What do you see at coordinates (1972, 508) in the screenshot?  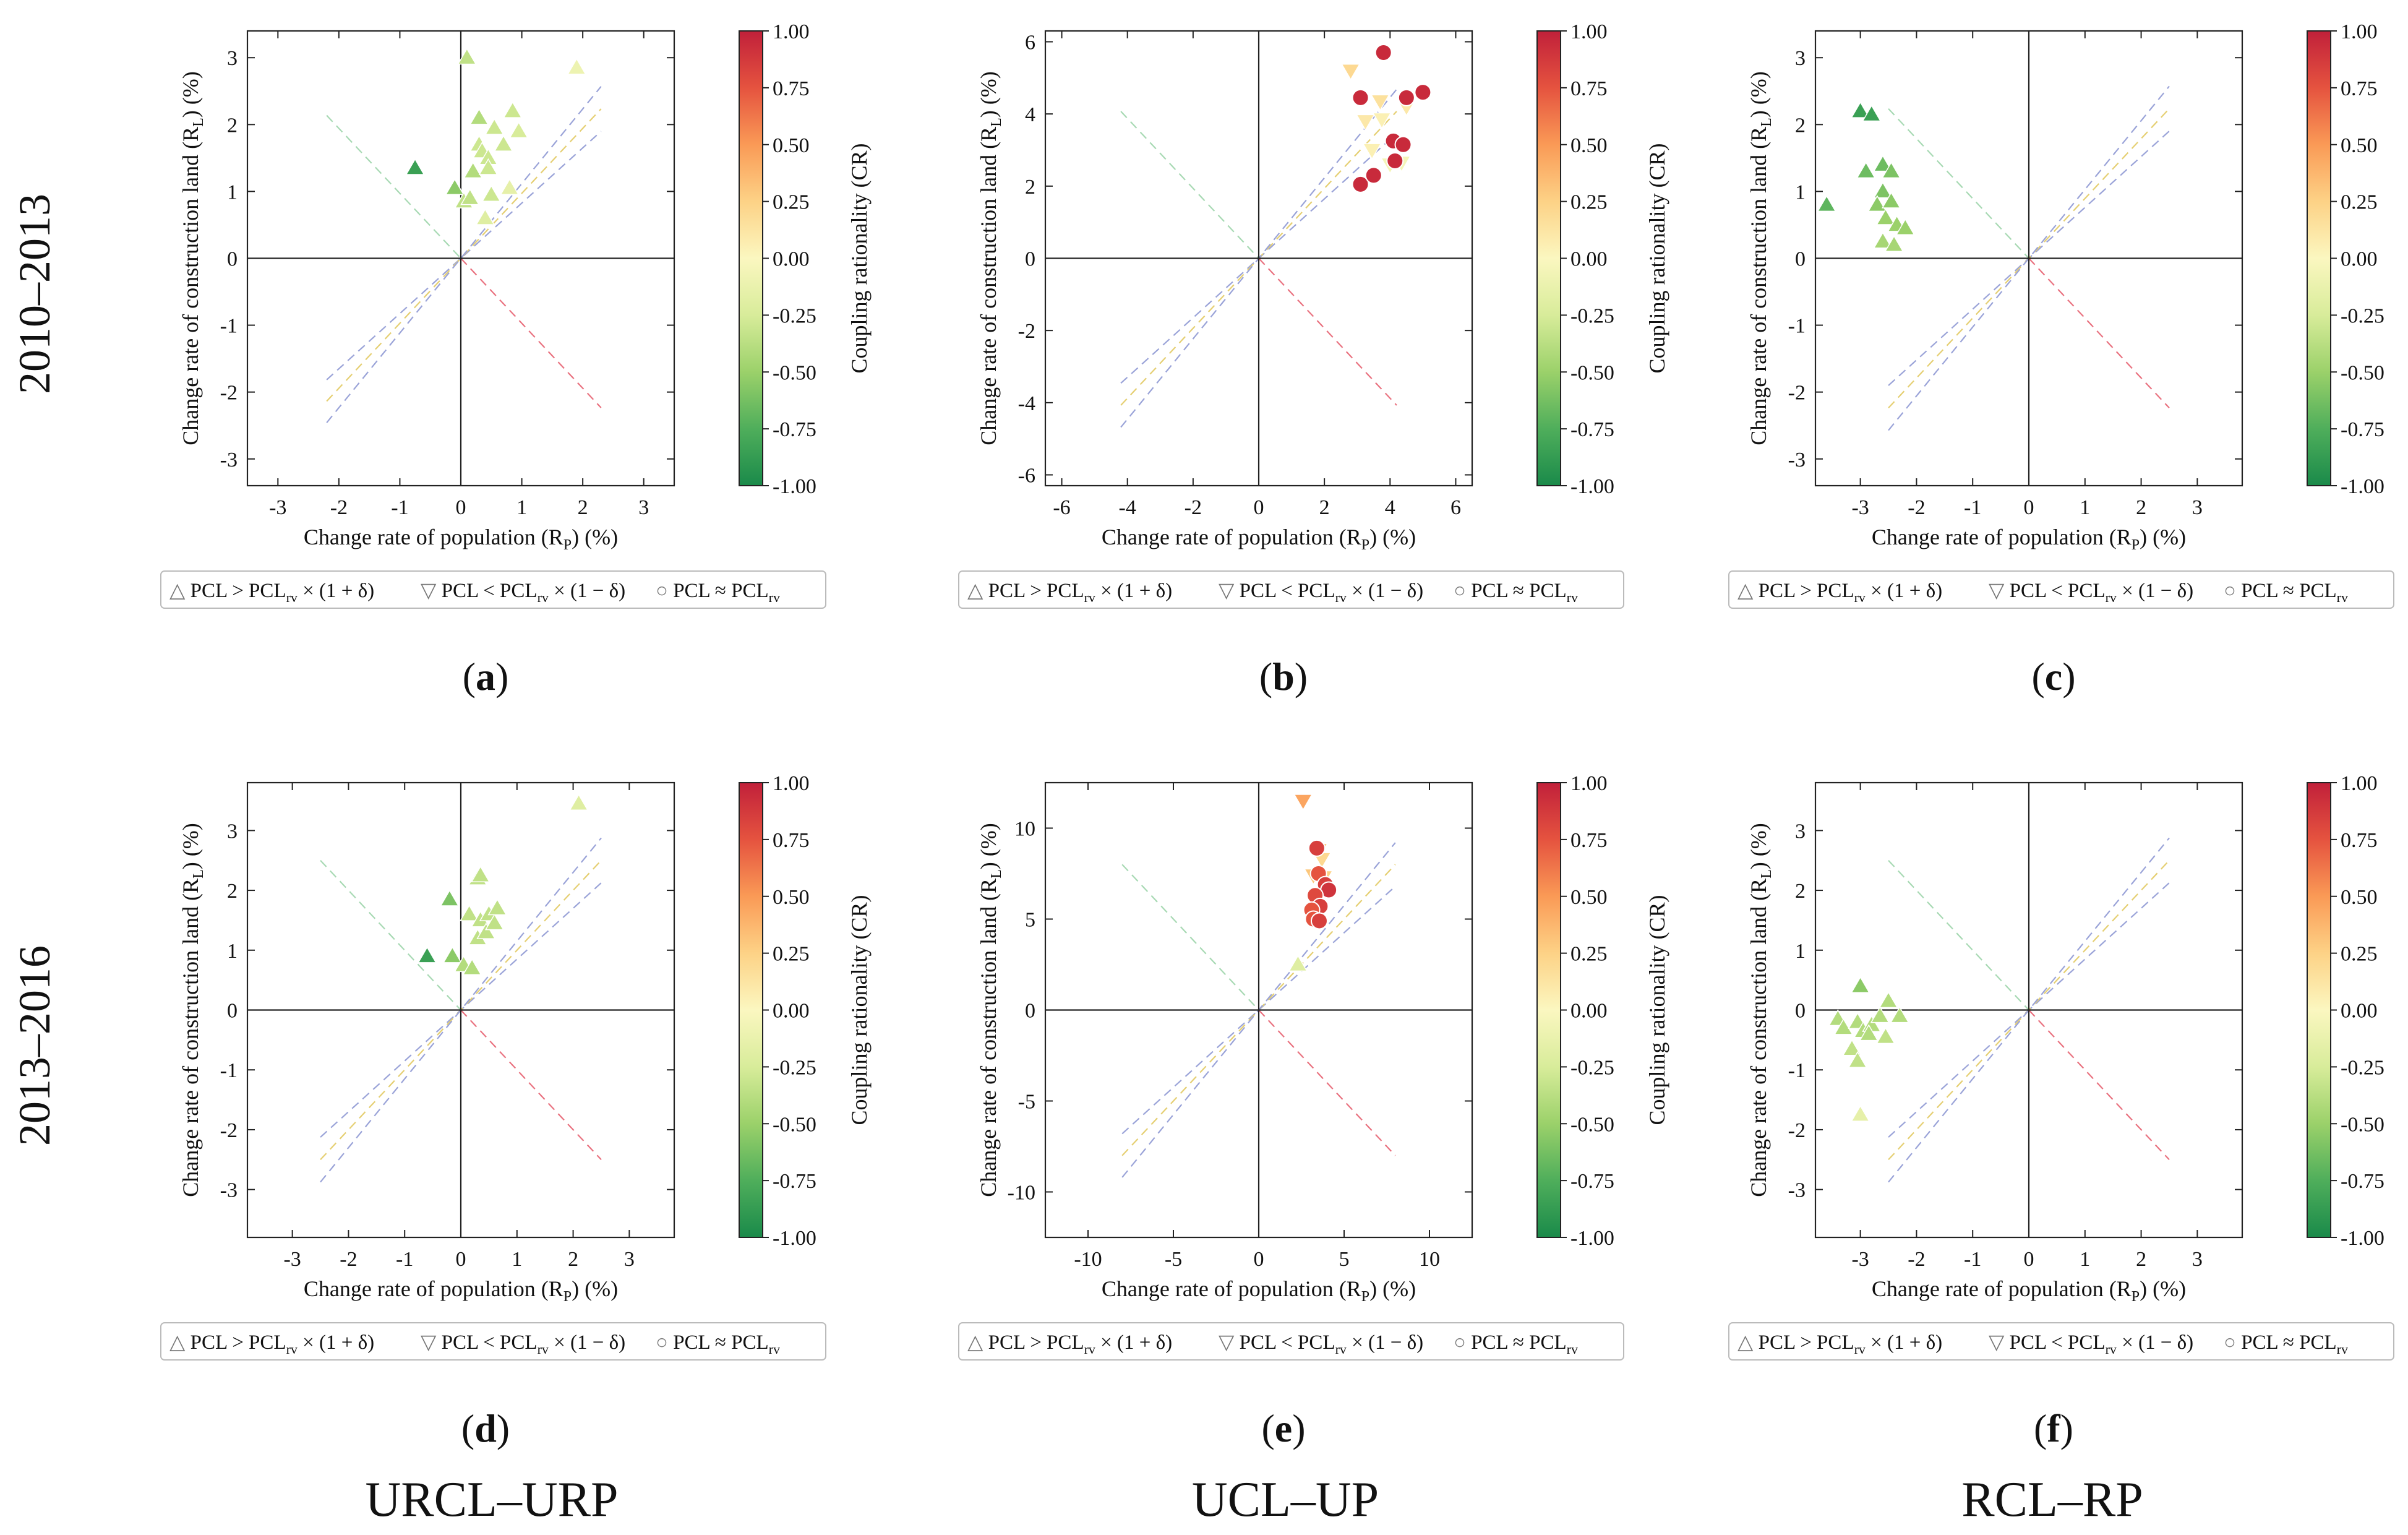 I see `x-tick-label: -1` at bounding box center [1972, 508].